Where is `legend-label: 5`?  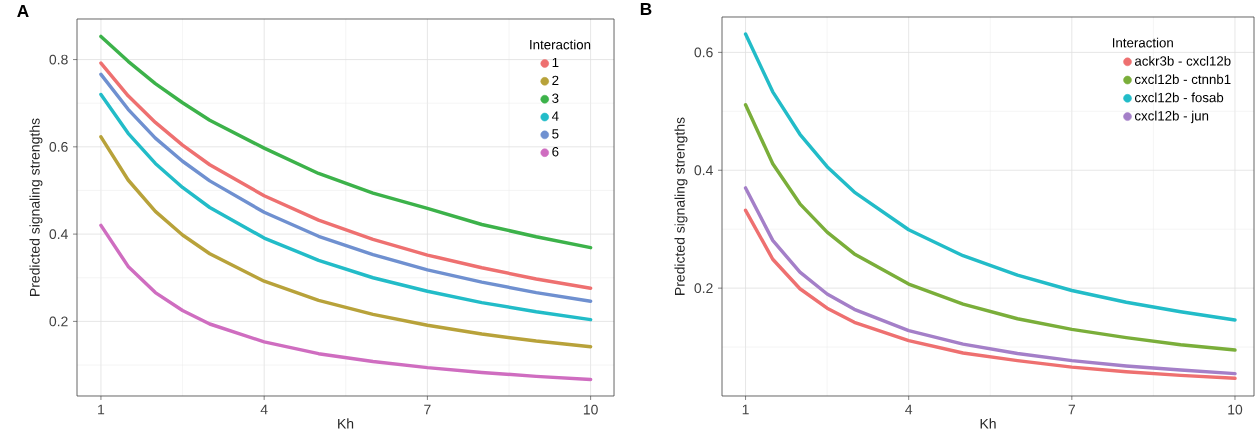
legend-label: 5 is located at coordinates (555, 134).